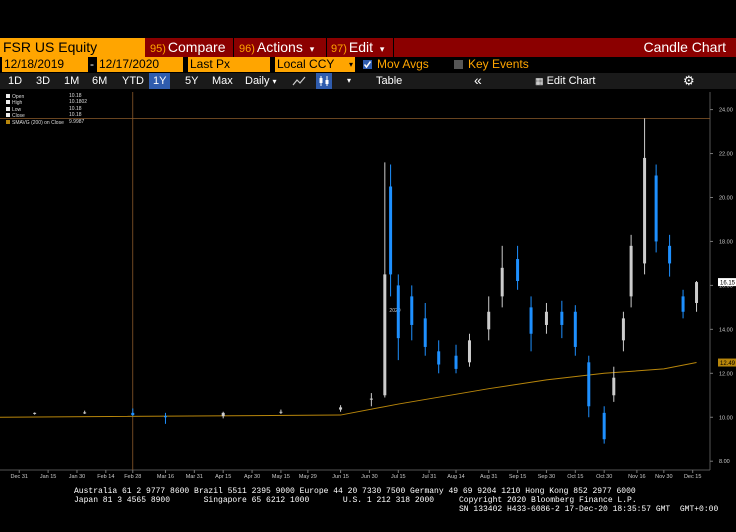 The image size is (736, 532). I want to click on currency-value: Local CCY, so click(306, 64).